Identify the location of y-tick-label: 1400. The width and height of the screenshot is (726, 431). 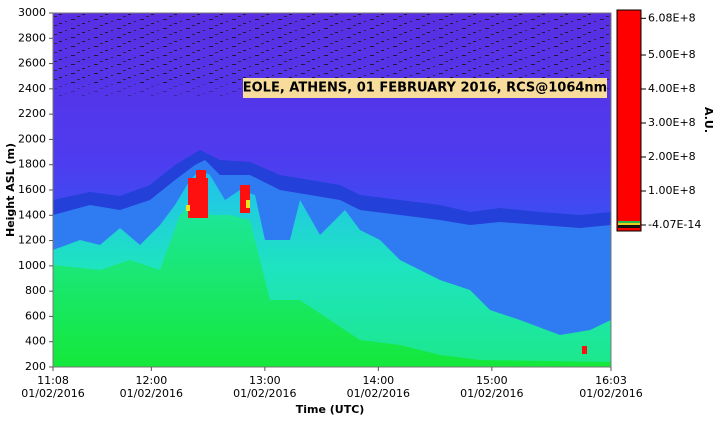
(32, 214).